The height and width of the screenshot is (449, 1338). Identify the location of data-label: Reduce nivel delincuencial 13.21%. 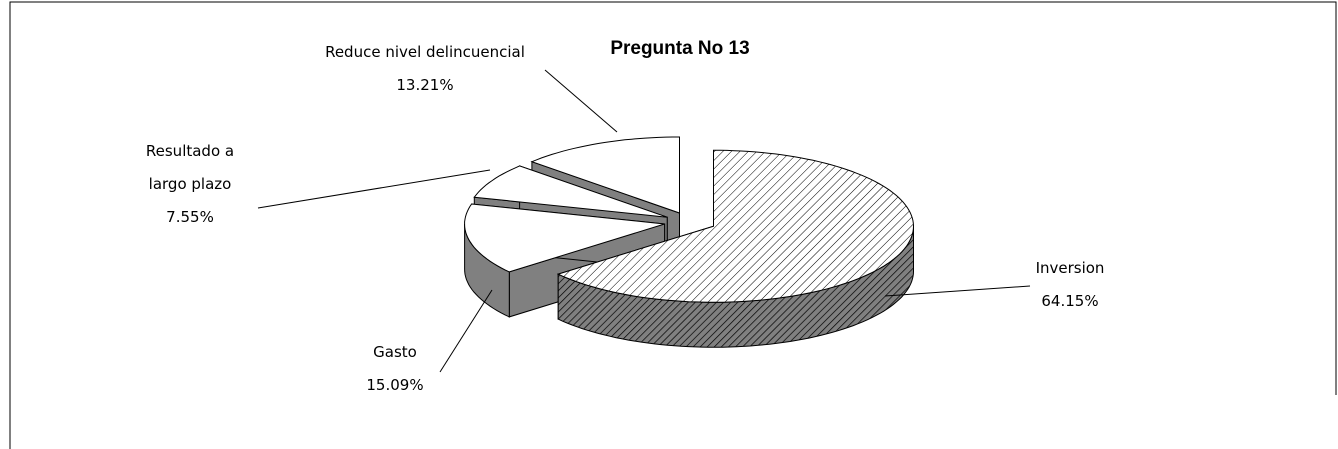
(425, 69).